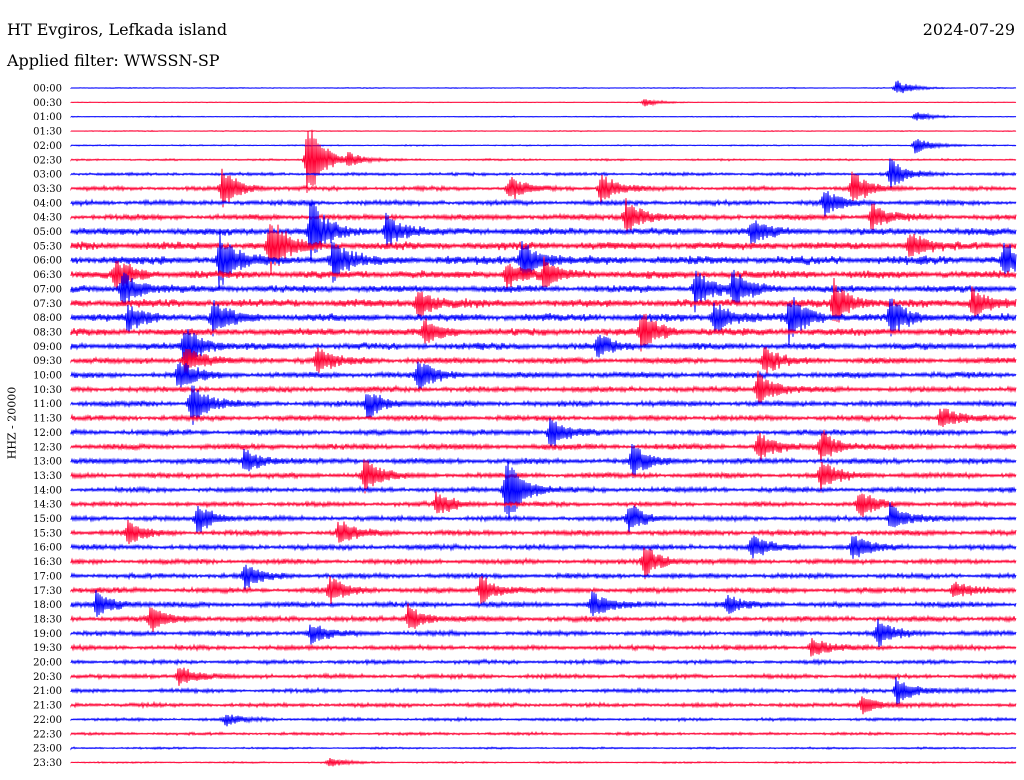 The width and height of the screenshot is (1024, 780). I want to click on tick-label: 00:00, so click(47, 89).